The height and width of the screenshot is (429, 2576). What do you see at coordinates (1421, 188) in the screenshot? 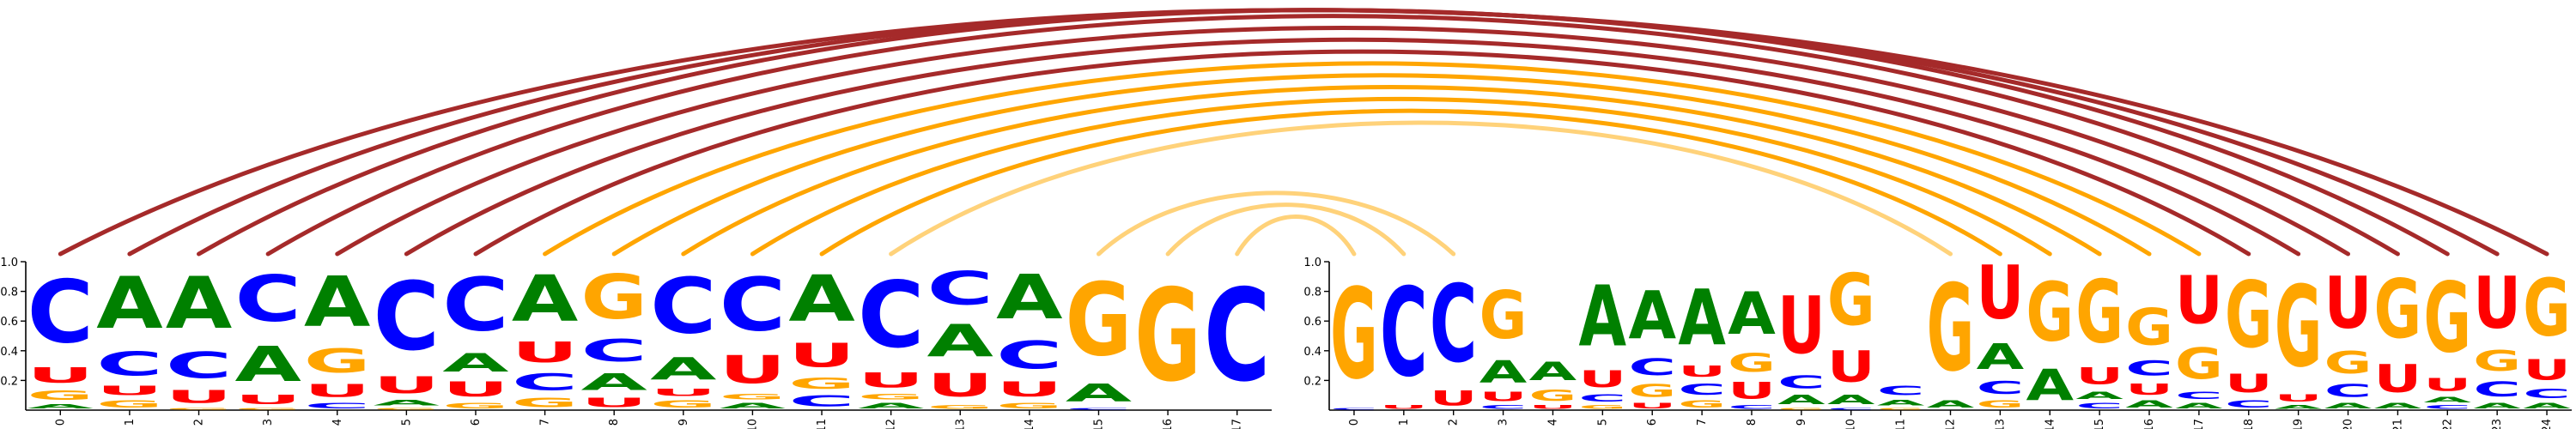
I see `base-pair-arc` at bounding box center [1421, 188].